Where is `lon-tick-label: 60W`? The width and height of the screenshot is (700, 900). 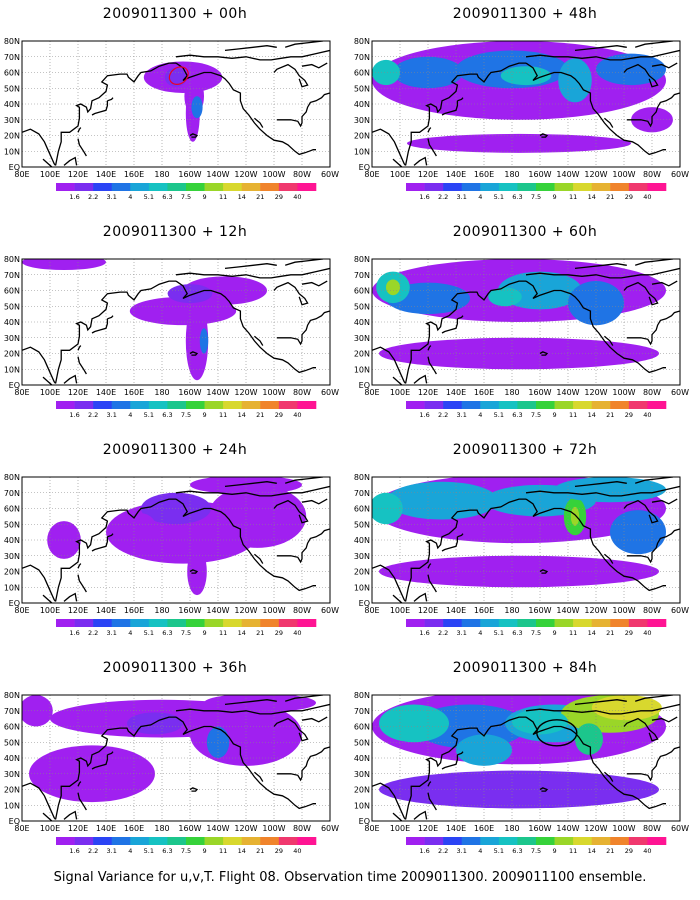 lon-tick-label: 60W is located at coordinates (680, 828).